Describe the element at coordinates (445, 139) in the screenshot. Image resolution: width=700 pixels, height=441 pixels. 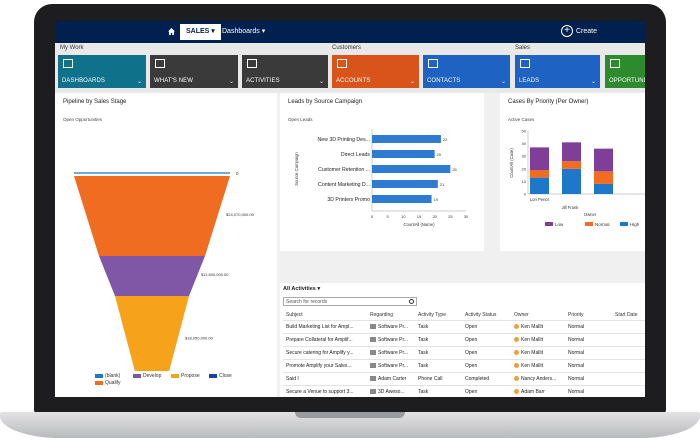
I see `leads-value-label: 22` at that location.